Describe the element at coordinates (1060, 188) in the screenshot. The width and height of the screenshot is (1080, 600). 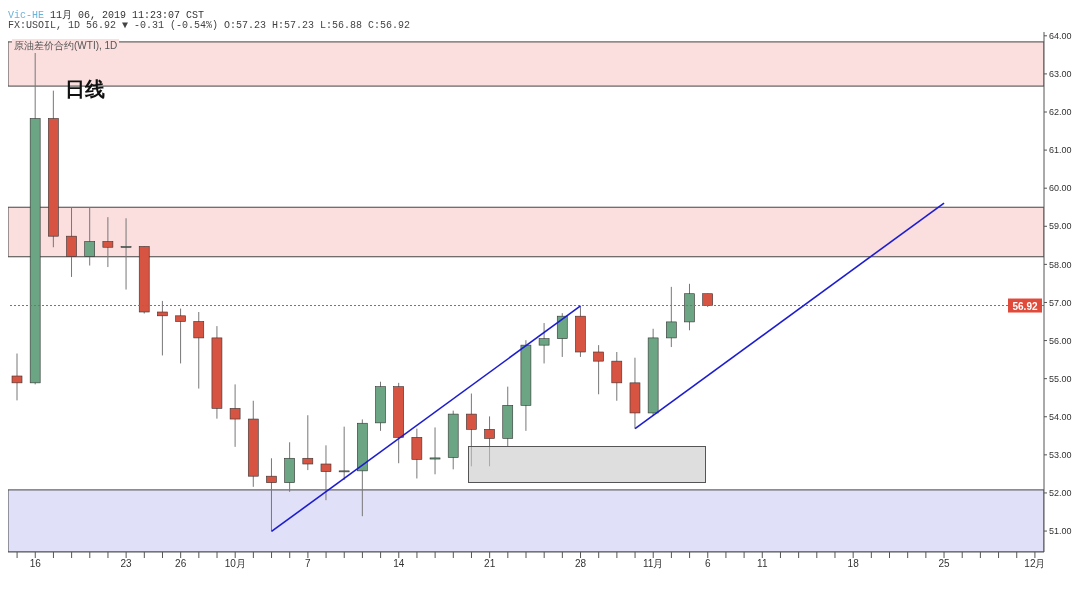
I see `y-tick-label: 60.00` at that location.